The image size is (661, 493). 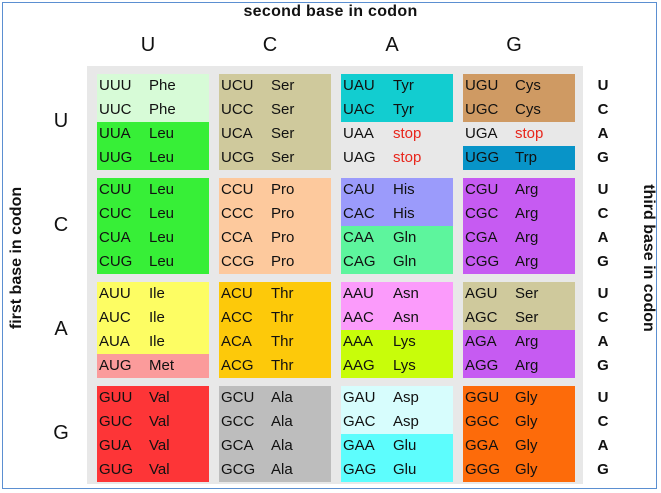 What do you see at coordinates (519, 422) in the screenshot?
I see `codon-cell-ggc: GGC Gly` at bounding box center [519, 422].